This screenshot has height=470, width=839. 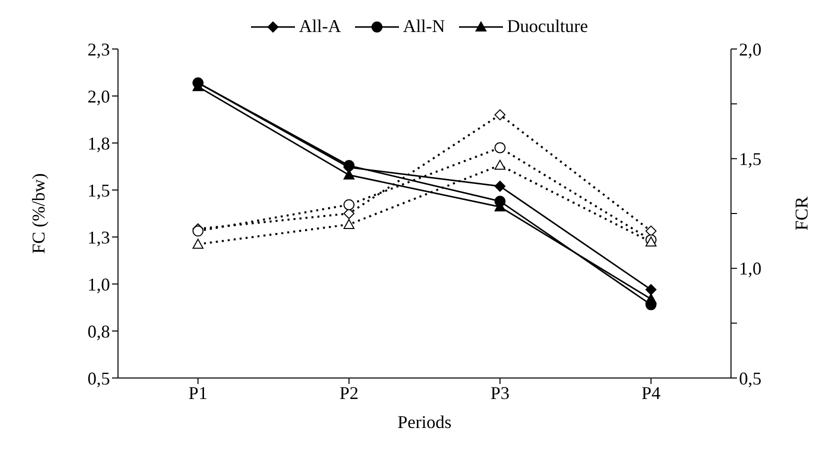 I want to click on y-tick-label: 1,0, so click(x=99, y=284).